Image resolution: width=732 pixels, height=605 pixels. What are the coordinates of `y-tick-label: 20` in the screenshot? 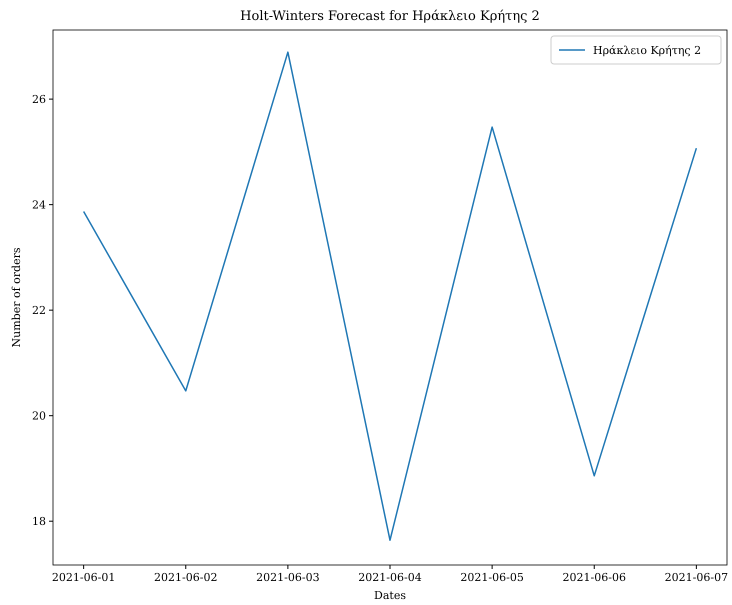 It's located at (39, 416).